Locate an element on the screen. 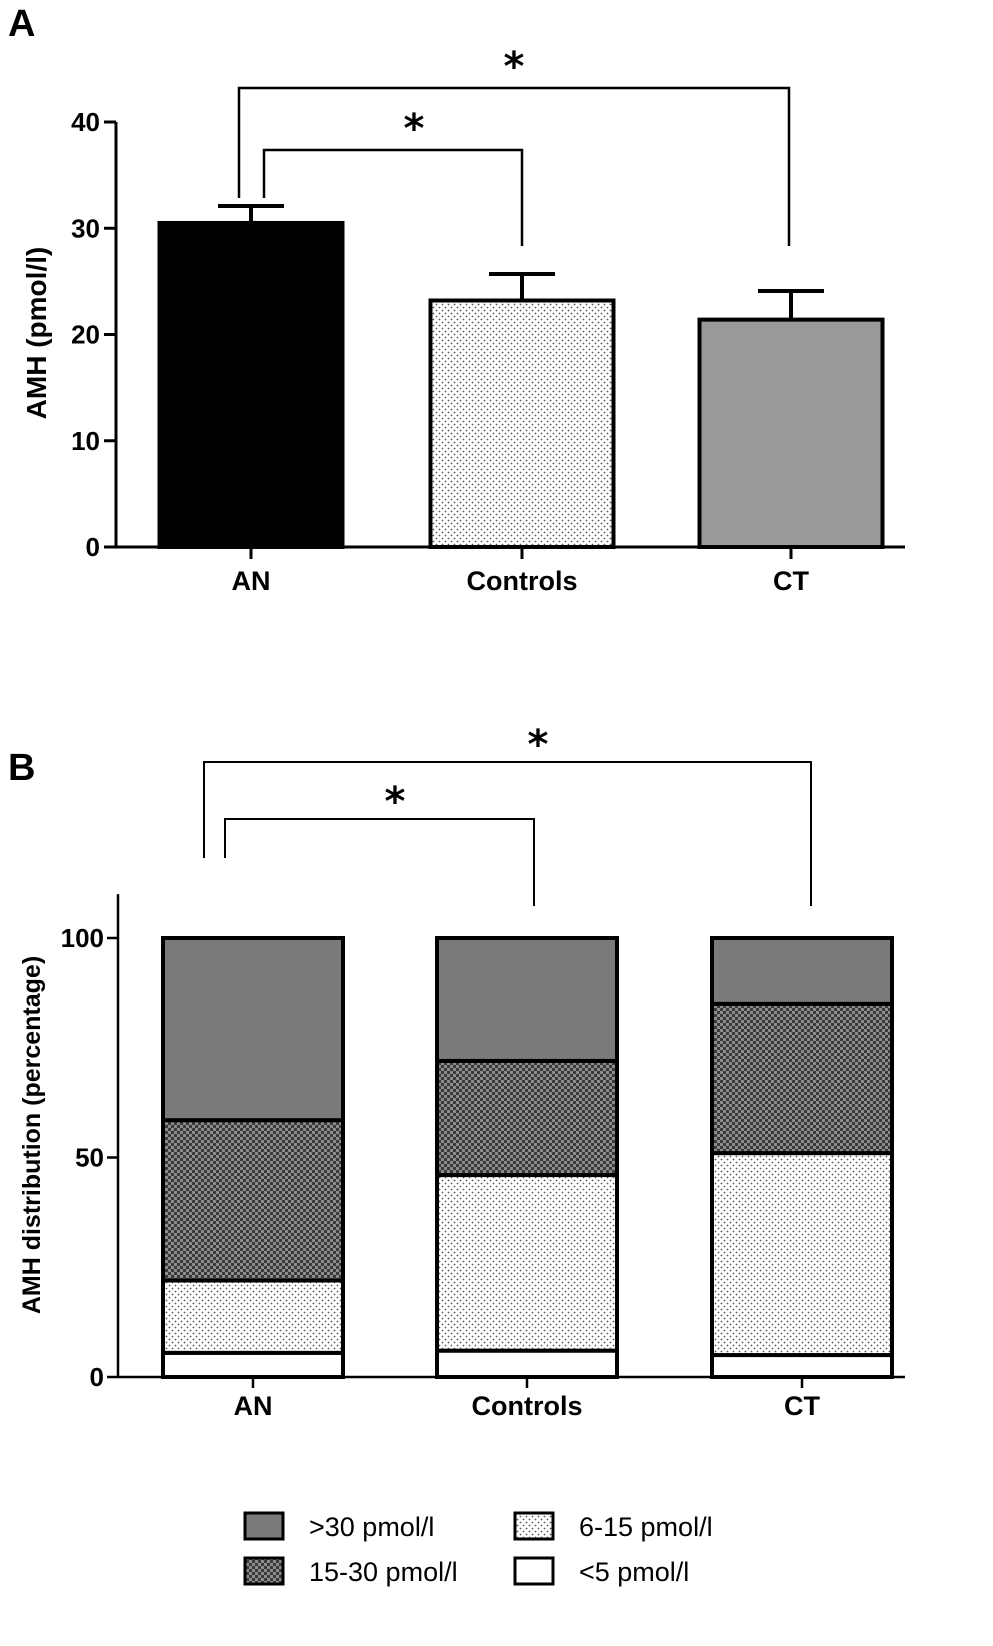 This screenshot has width=993, height=1646. panel-a-bracket-an-controls is located at coordinates (393, 197).